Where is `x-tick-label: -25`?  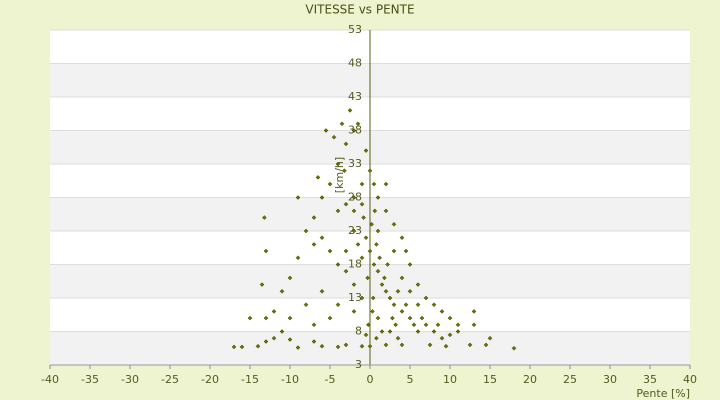 x-tick-label: -25 is located at coordinates (170, 379).